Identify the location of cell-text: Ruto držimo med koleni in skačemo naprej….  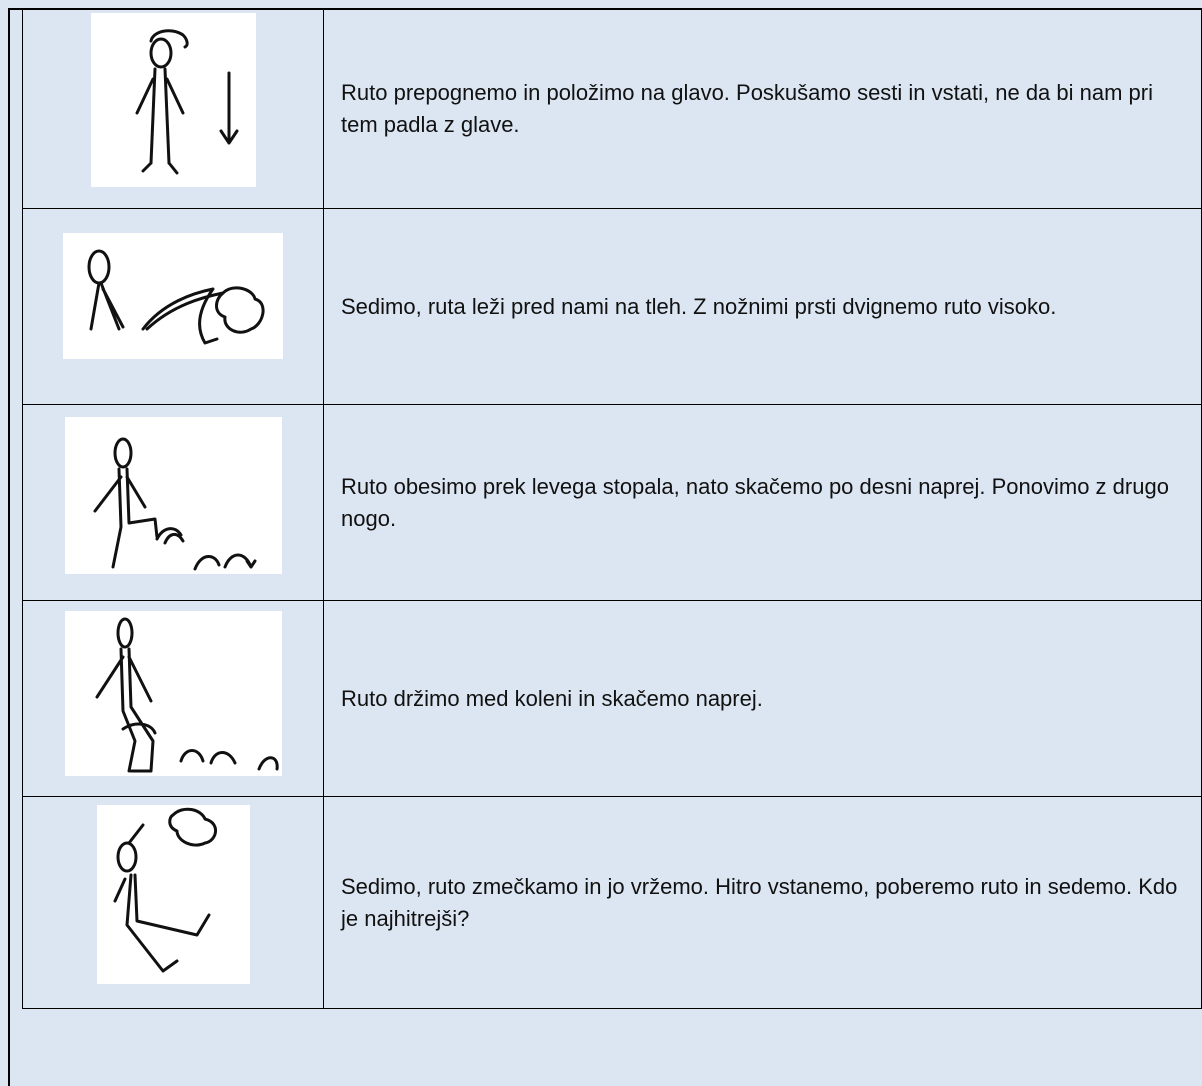
(552, 698).